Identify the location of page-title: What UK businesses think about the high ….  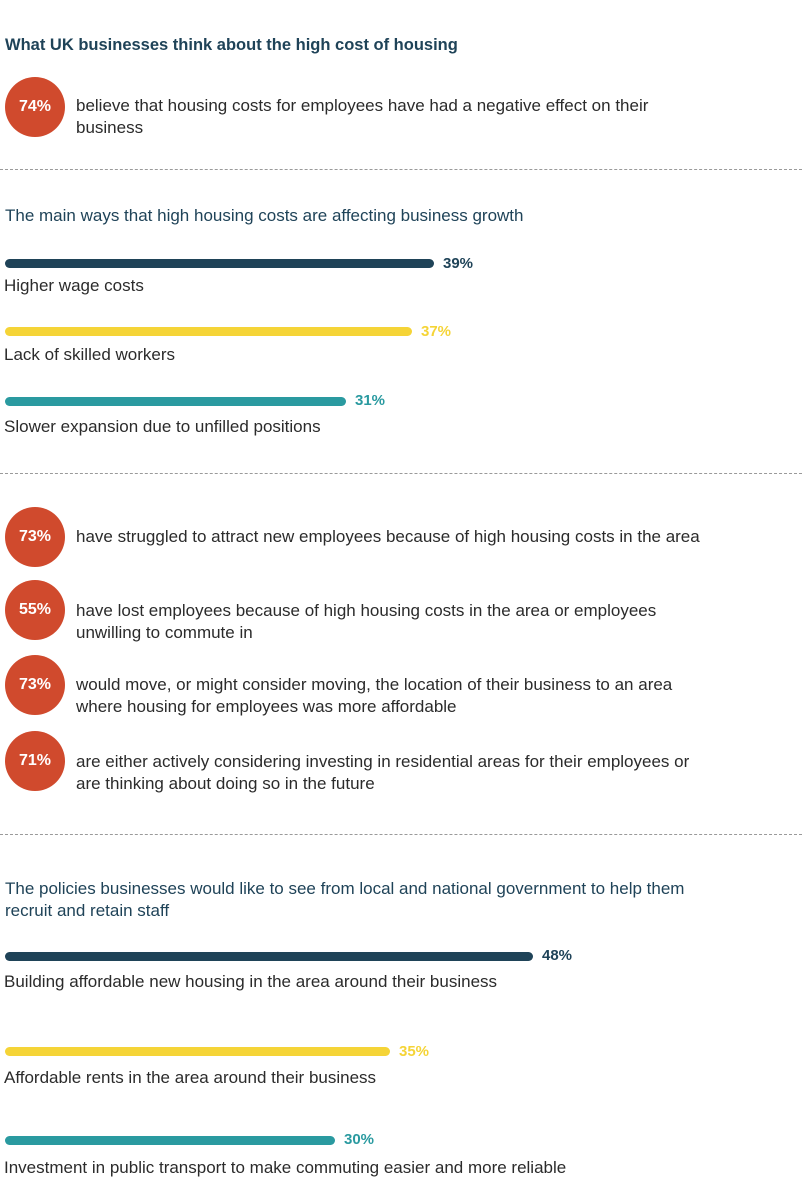
(231, 45).